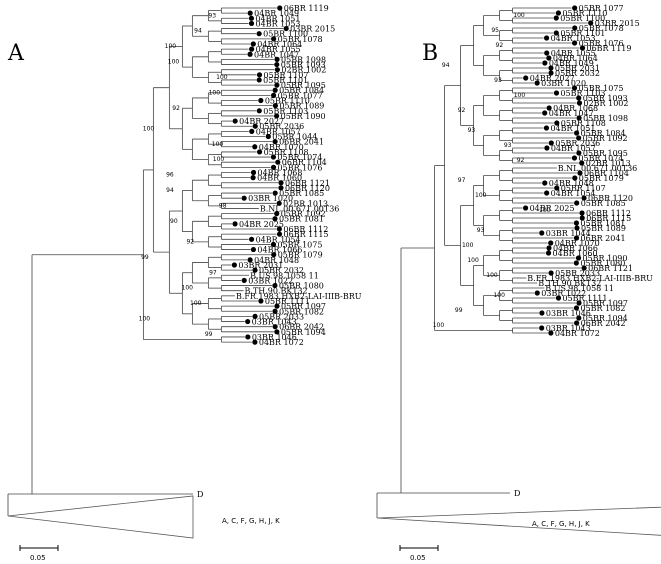 This screenshot has width=661, height=564. What do you see at coordinates (312, 29) in the screenshot?
I see `taxon-label: 03BR 2015` at bounding box center [312, 29].